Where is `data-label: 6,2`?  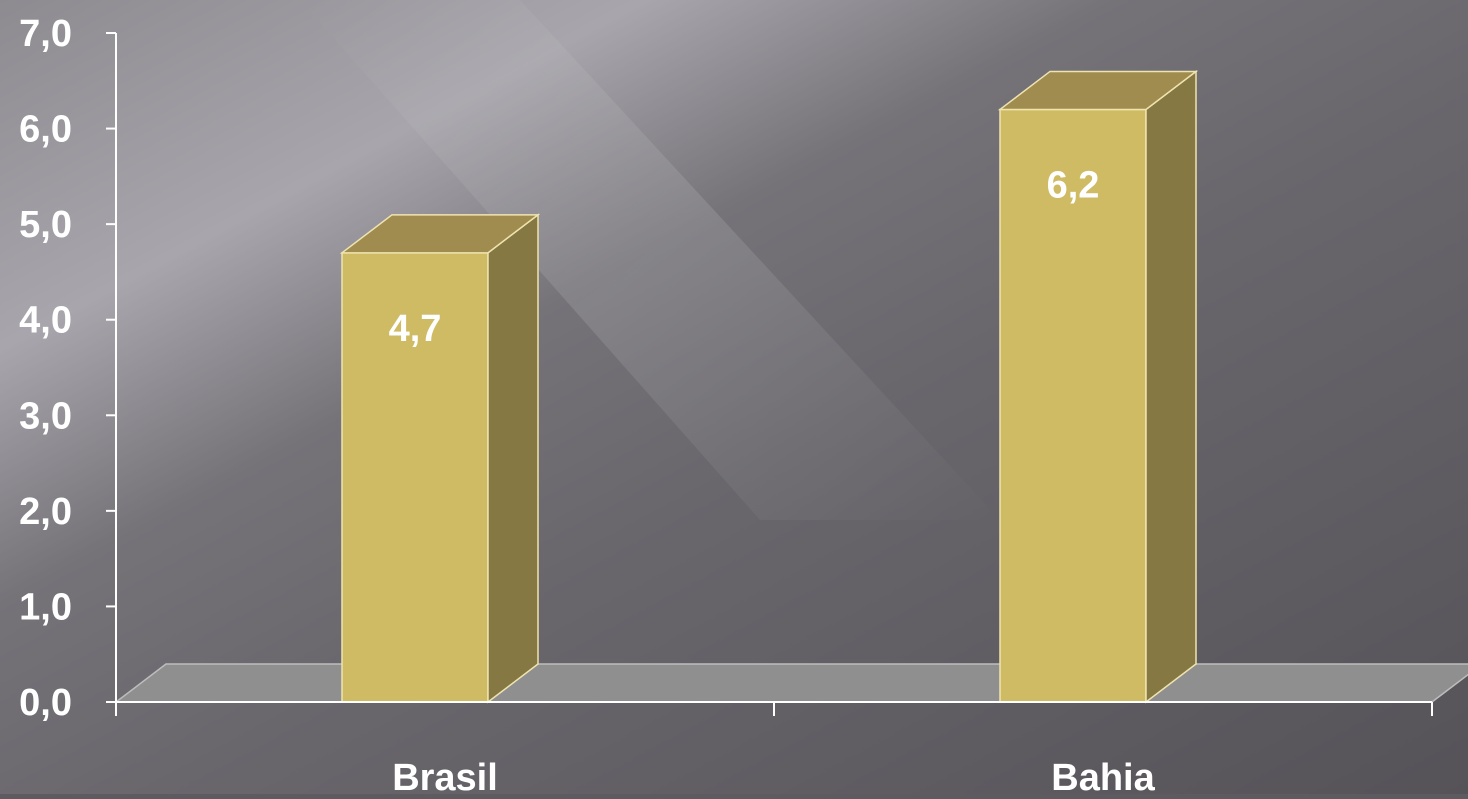
data-label: 6,2 is located at coordinates (1073, 185).